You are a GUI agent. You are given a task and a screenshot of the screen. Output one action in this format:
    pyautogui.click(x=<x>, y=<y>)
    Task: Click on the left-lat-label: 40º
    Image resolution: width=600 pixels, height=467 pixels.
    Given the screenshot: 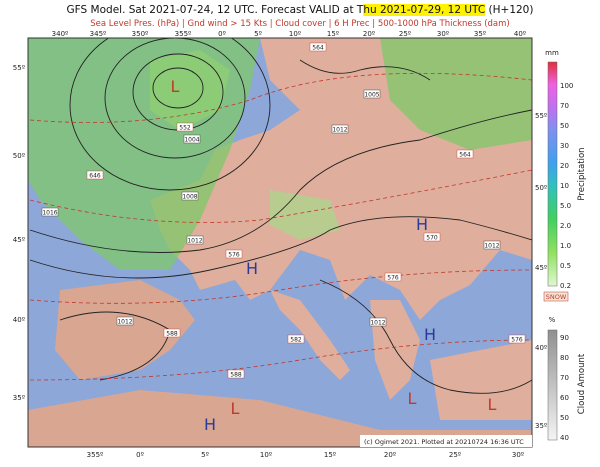 What is the action you would take?
    pyautogui.click(x=19, y=320)
    